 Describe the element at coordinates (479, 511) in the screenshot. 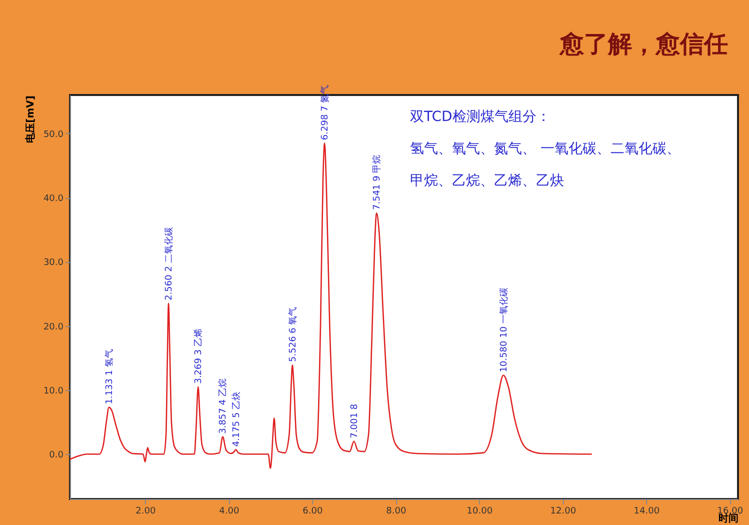

I see `x-tick-label: 10.00` at that location.